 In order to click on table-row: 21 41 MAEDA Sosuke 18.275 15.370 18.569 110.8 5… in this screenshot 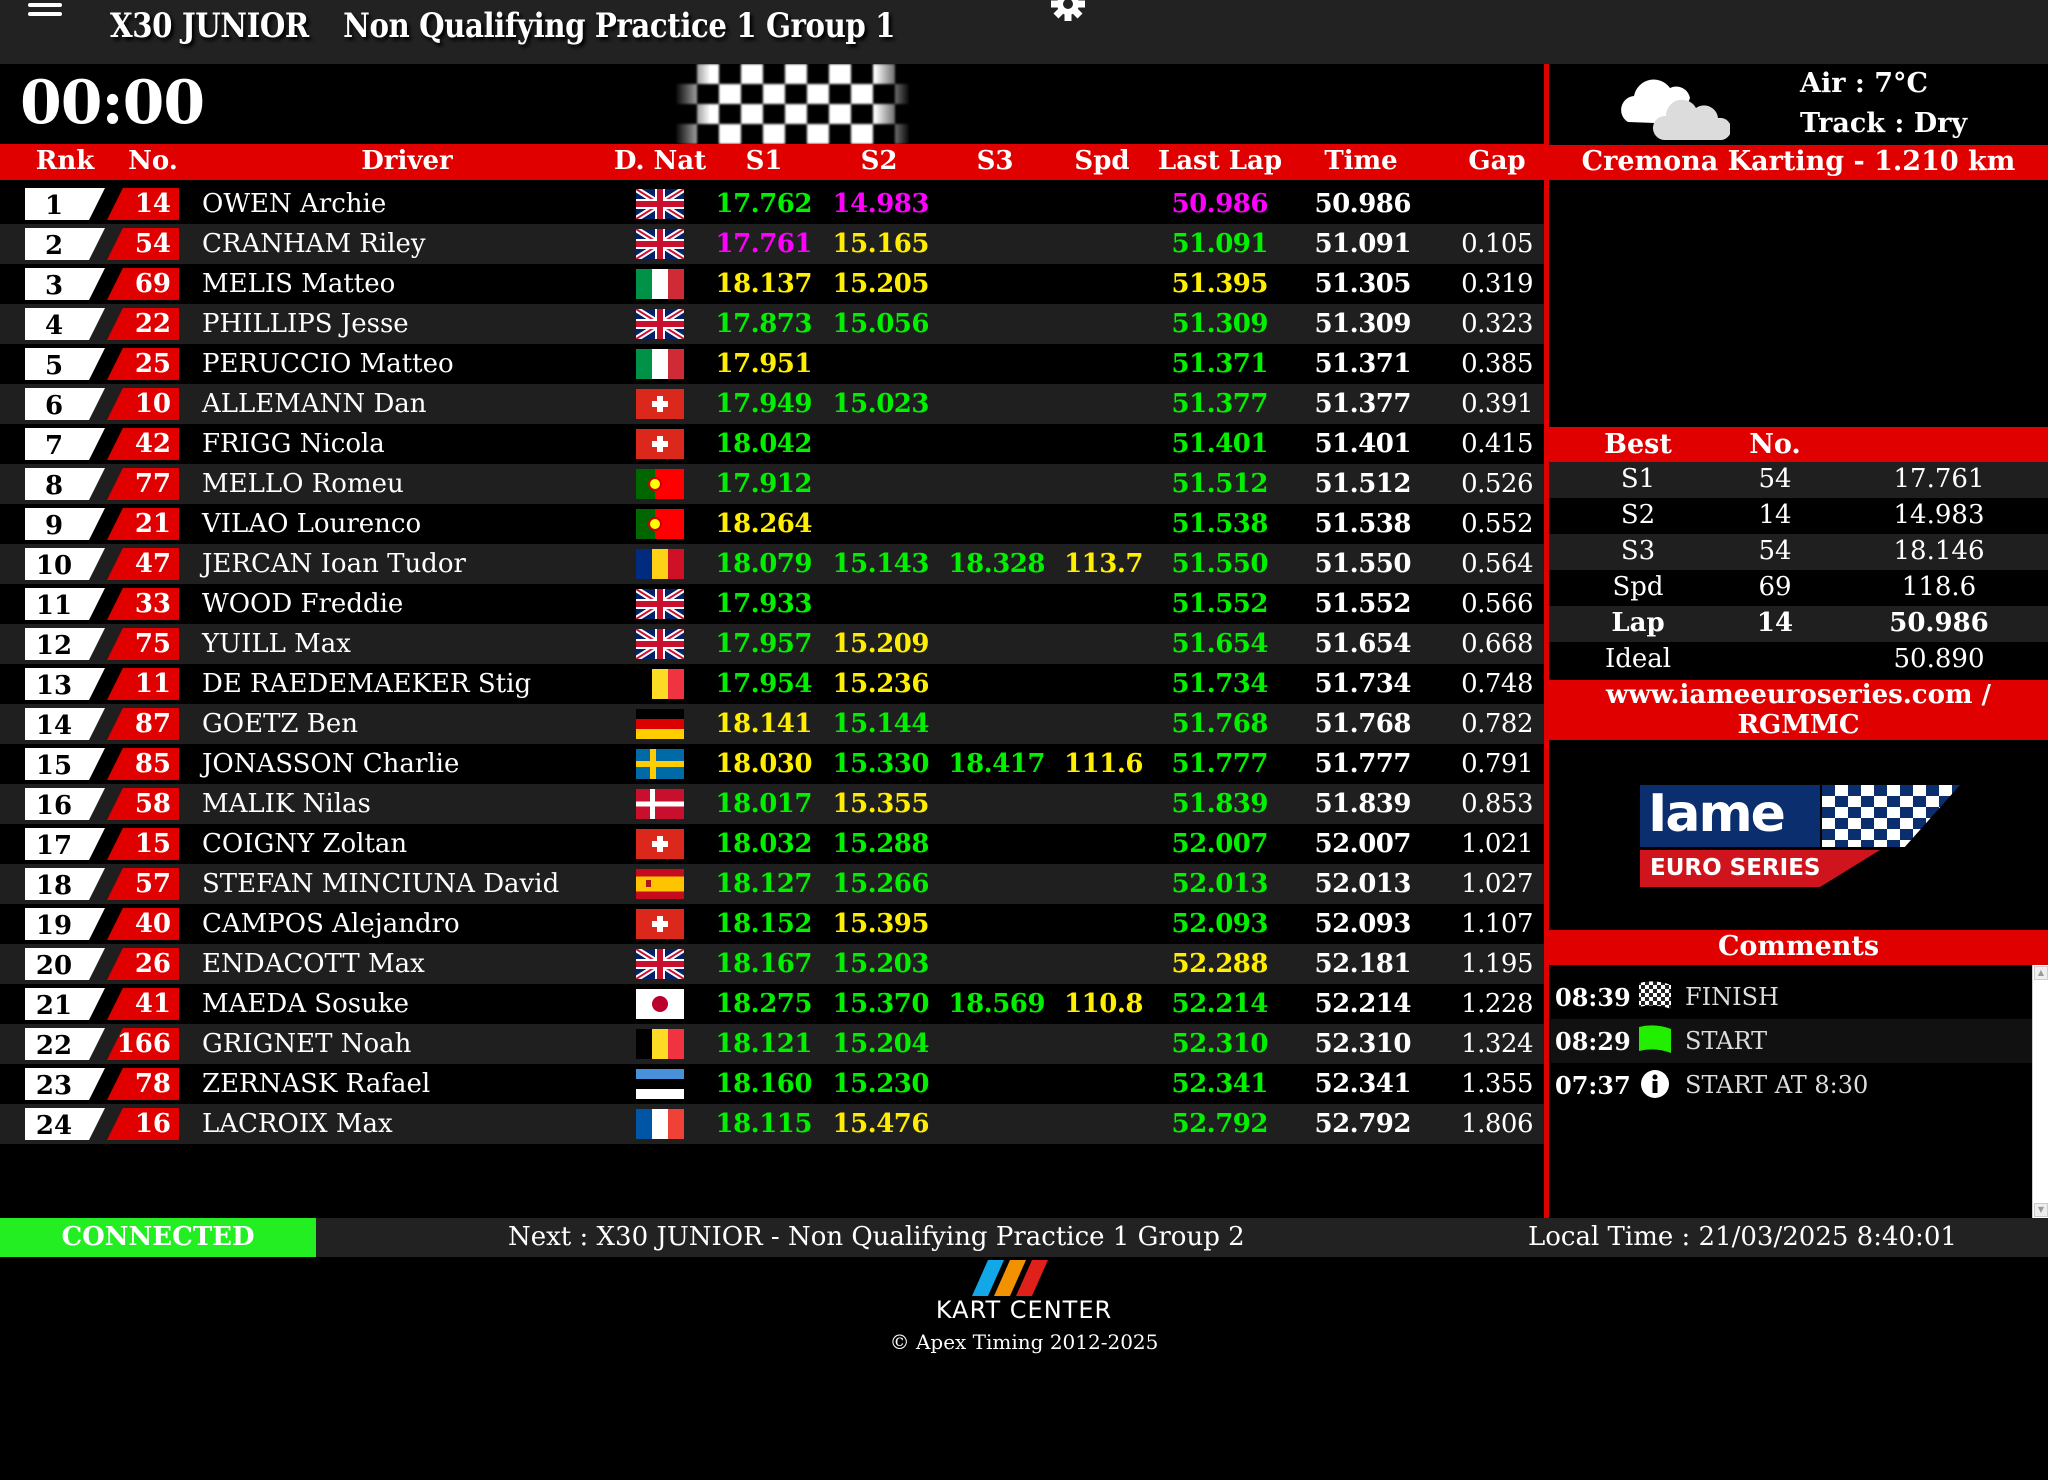, I will do `click(772, 1004)`.